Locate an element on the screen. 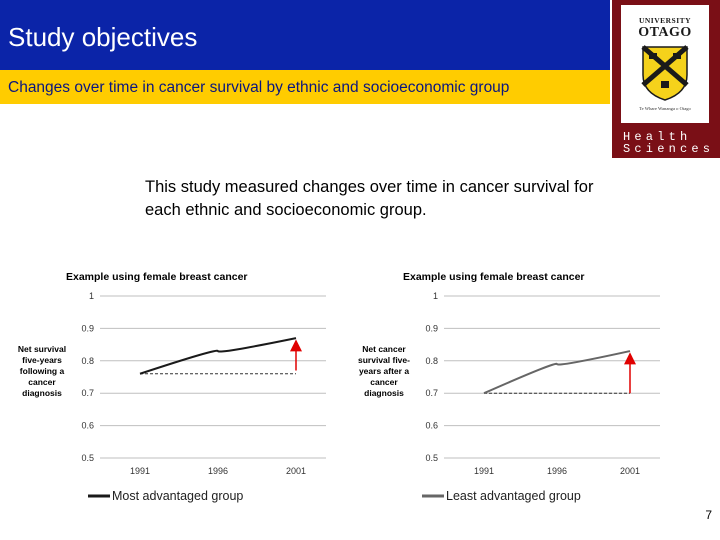 The width and height of the screenshot is (720, 540). health-text: Health is located at coordinates (657, 137).